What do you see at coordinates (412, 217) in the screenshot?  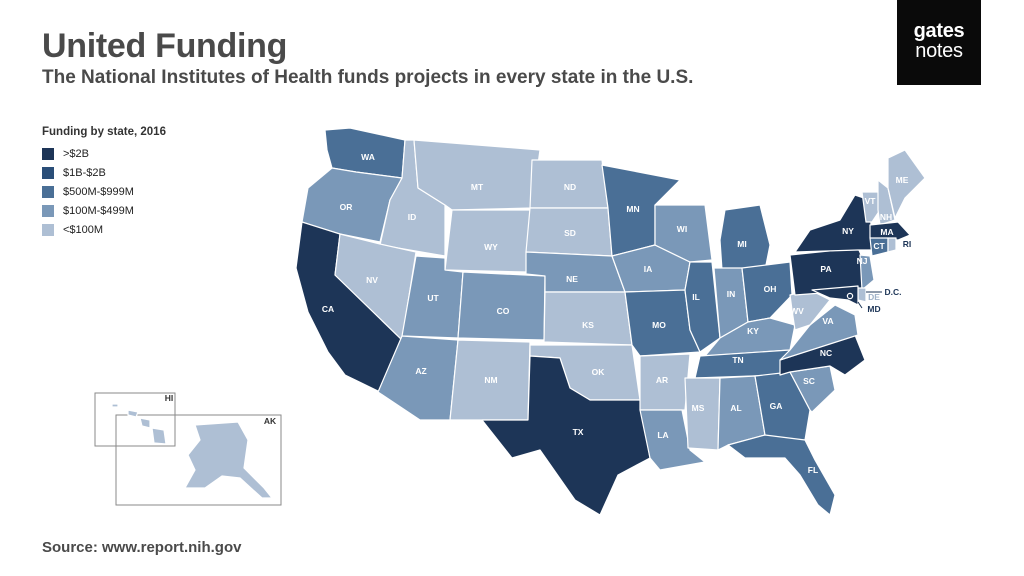 I see `label-id: ID` at bounding box center [412, 217].